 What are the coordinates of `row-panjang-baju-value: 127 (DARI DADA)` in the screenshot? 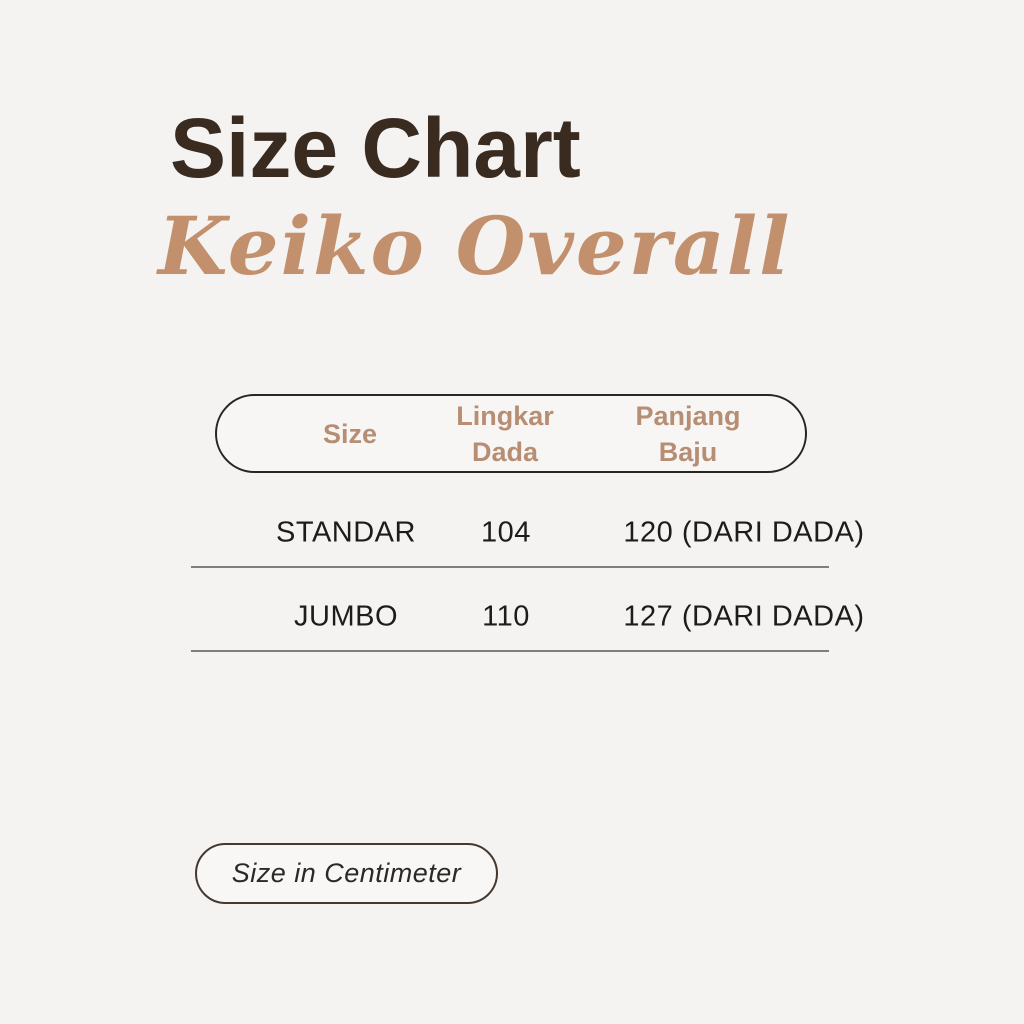 It's located at (744, 616).